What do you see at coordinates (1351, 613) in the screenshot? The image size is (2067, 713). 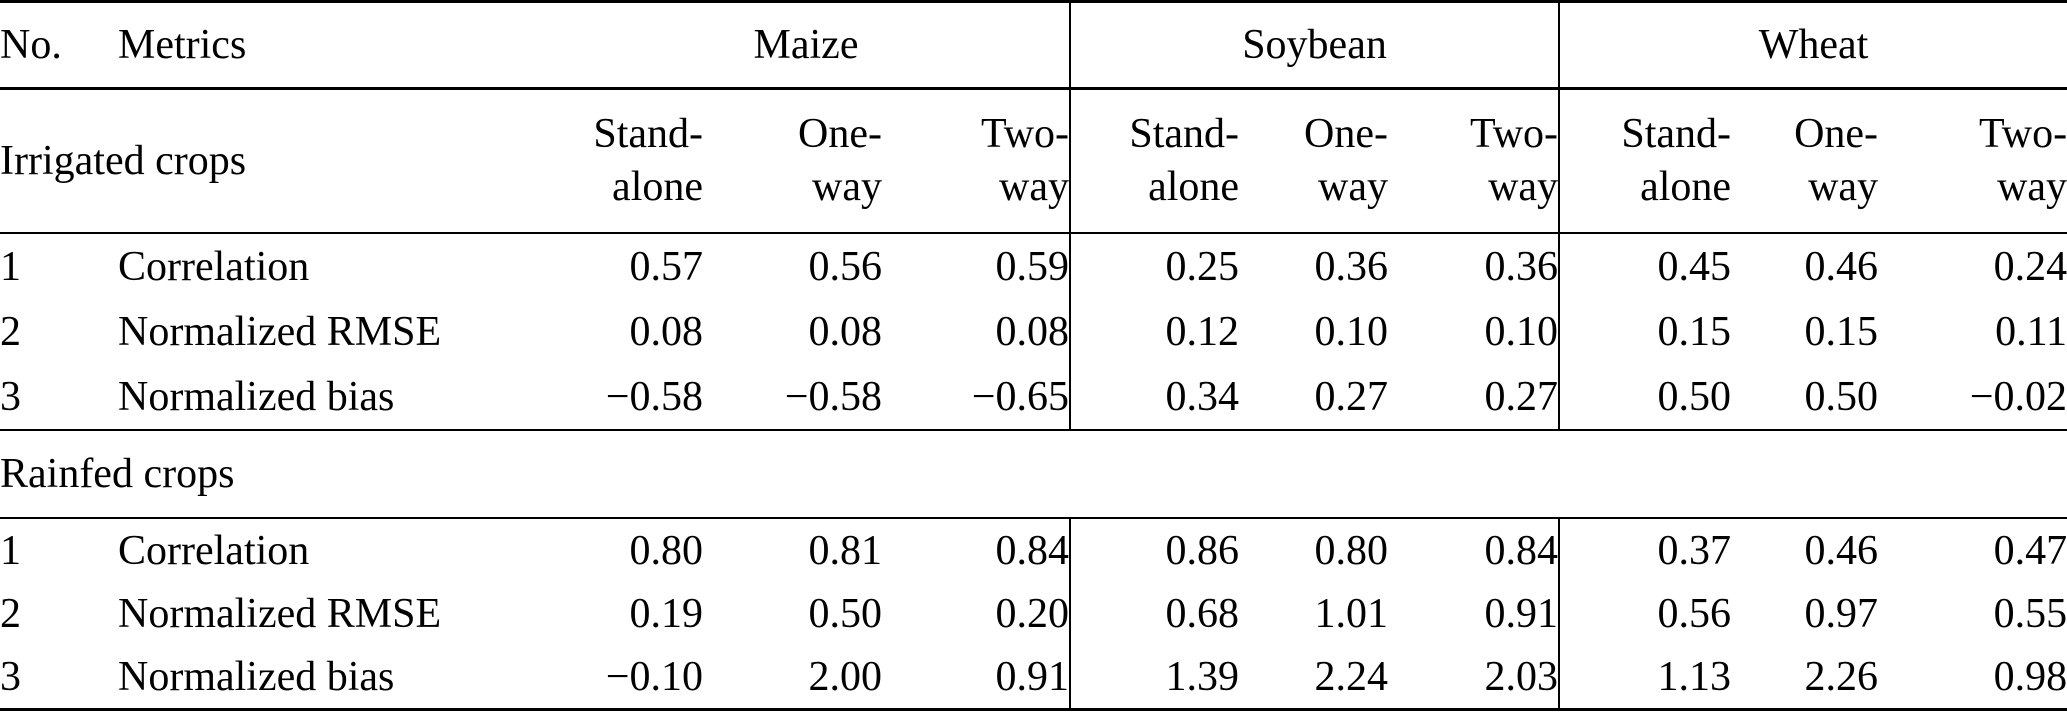 I see `value-cell: 1.01` at bounding box center [1351, 613].